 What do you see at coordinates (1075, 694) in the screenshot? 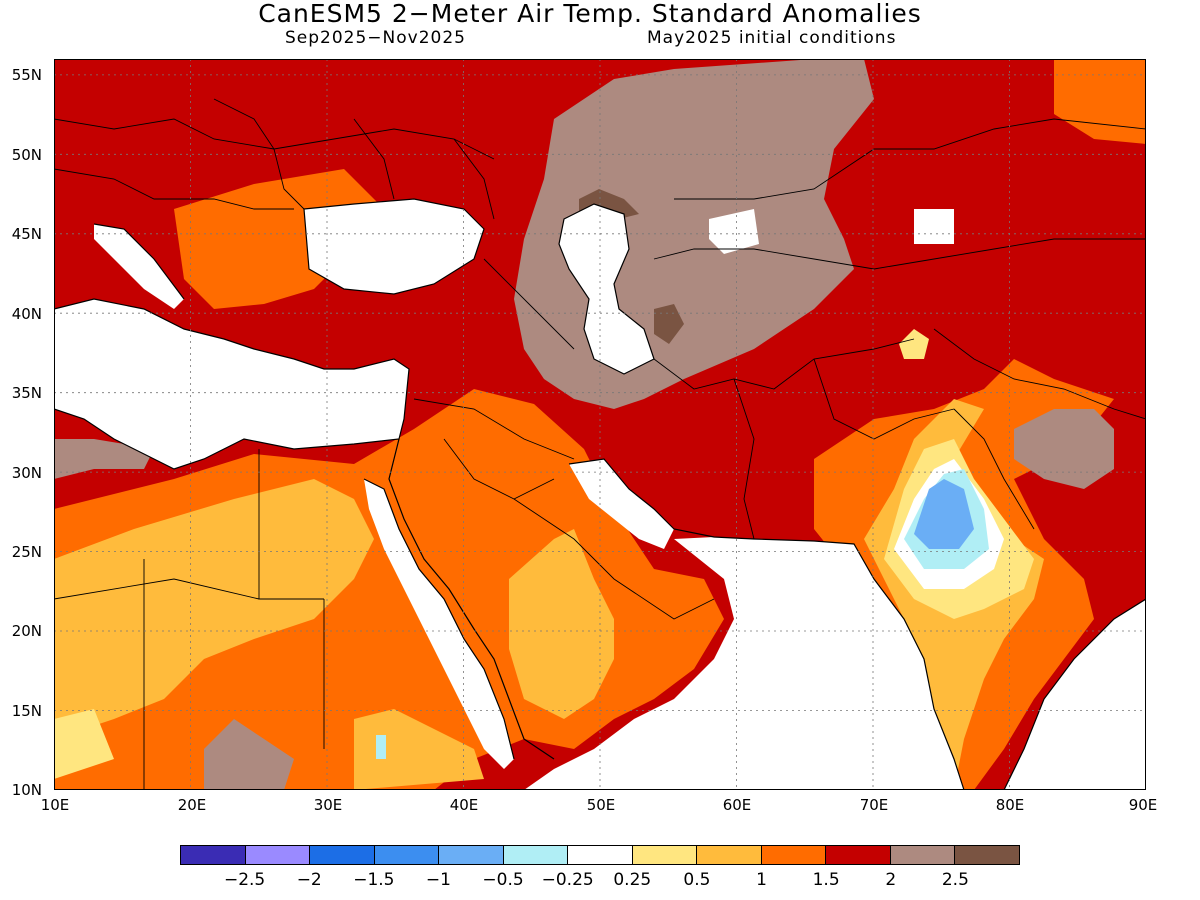
I see `bay-of-bengal` at bounding box center [1075, 694].